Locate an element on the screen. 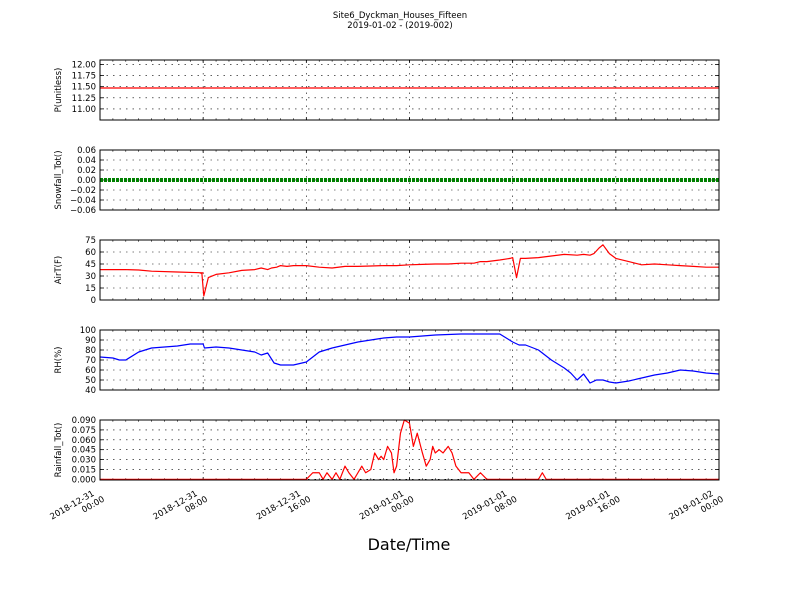 This screenshot has width=800, height=600. y-axis-label: RH(%) is located at coordinates (59, 359).